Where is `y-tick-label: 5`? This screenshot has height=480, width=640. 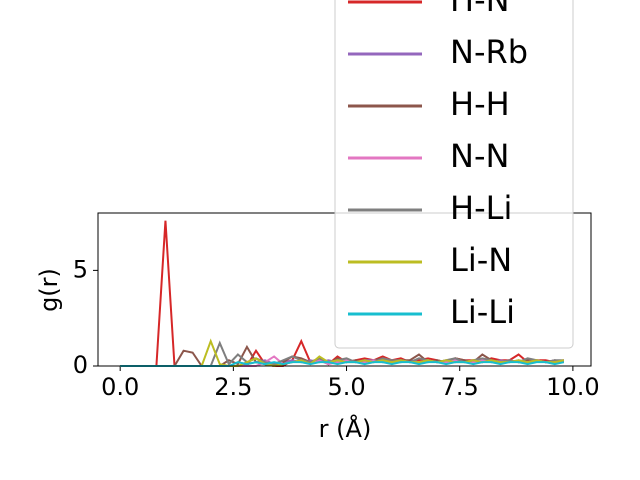
y-tick-label: 5 is located at coordinates (80, 269).